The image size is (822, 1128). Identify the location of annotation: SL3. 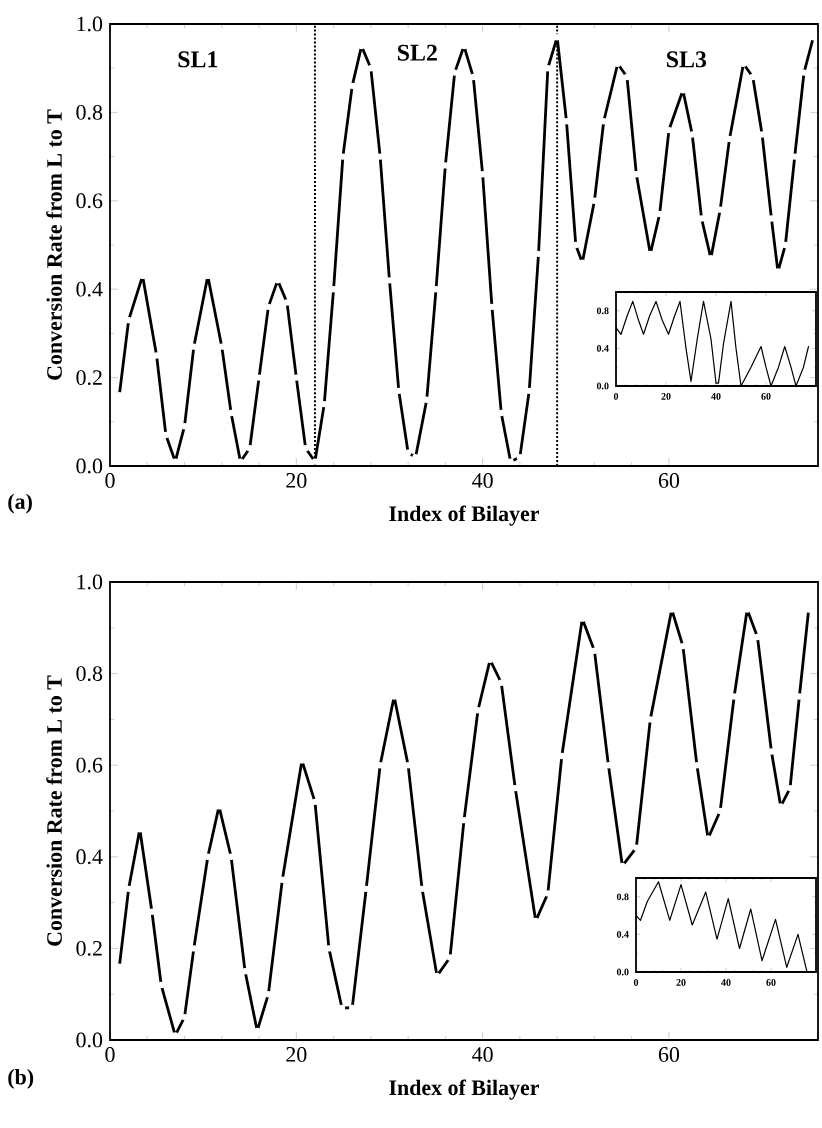
(687, 59).